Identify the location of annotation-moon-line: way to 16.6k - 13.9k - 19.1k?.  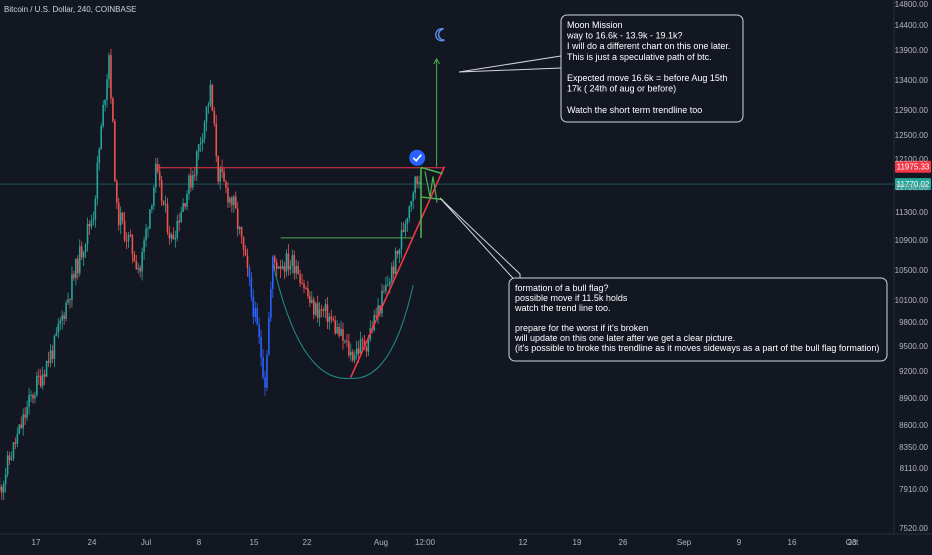
(624, 36).